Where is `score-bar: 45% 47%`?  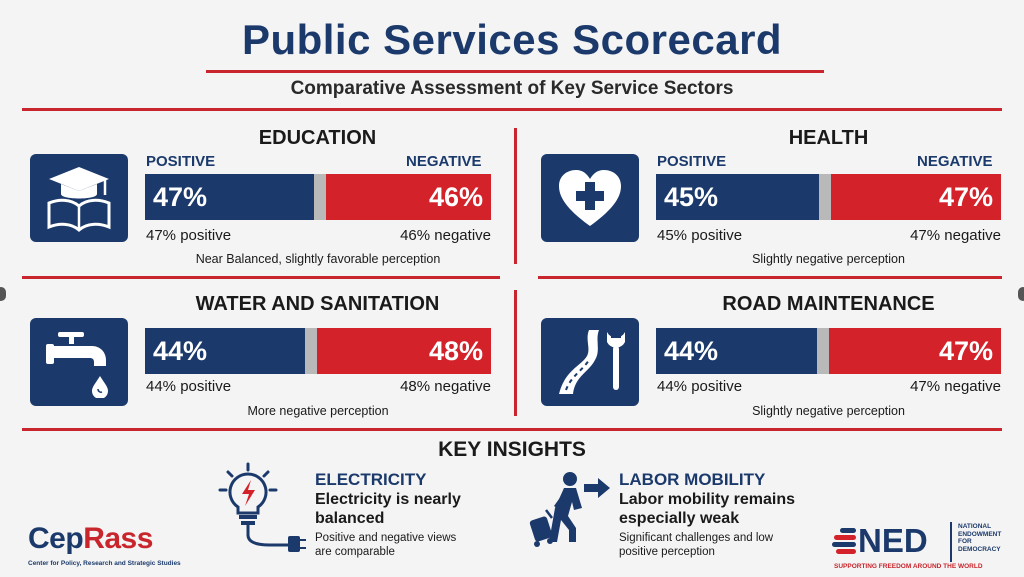
score-bar: 45% 47% is located at coordinates (828, 197).